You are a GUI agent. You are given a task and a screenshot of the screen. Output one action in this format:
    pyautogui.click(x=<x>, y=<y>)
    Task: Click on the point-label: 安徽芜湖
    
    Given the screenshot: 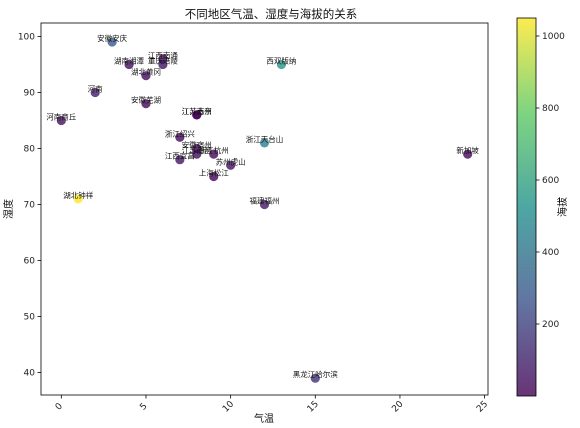 What is the action you would take?
    pyautogui.click(x=146, y=100)
    